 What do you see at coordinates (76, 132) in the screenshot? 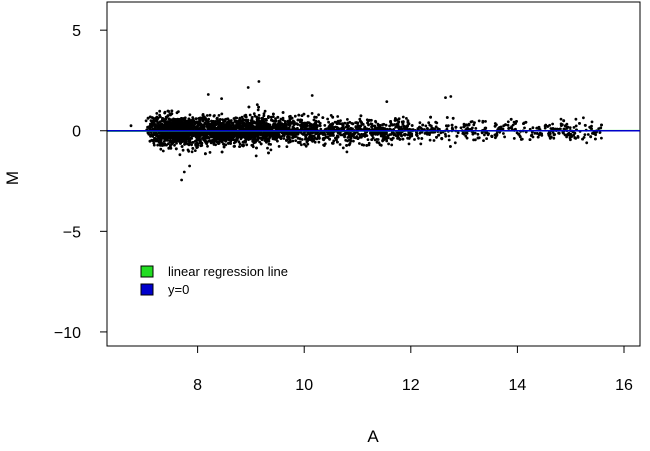
I see `y-tick-label: 0` at bounding box center [76, 132].